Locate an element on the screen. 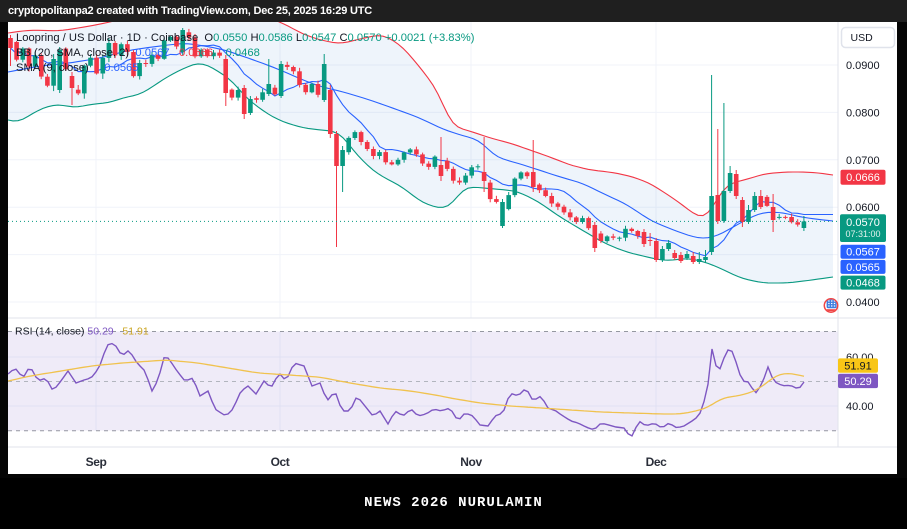 This screenshot has height=529, width=907. svg-text: 51.91 is located at coordinates (858, 366).